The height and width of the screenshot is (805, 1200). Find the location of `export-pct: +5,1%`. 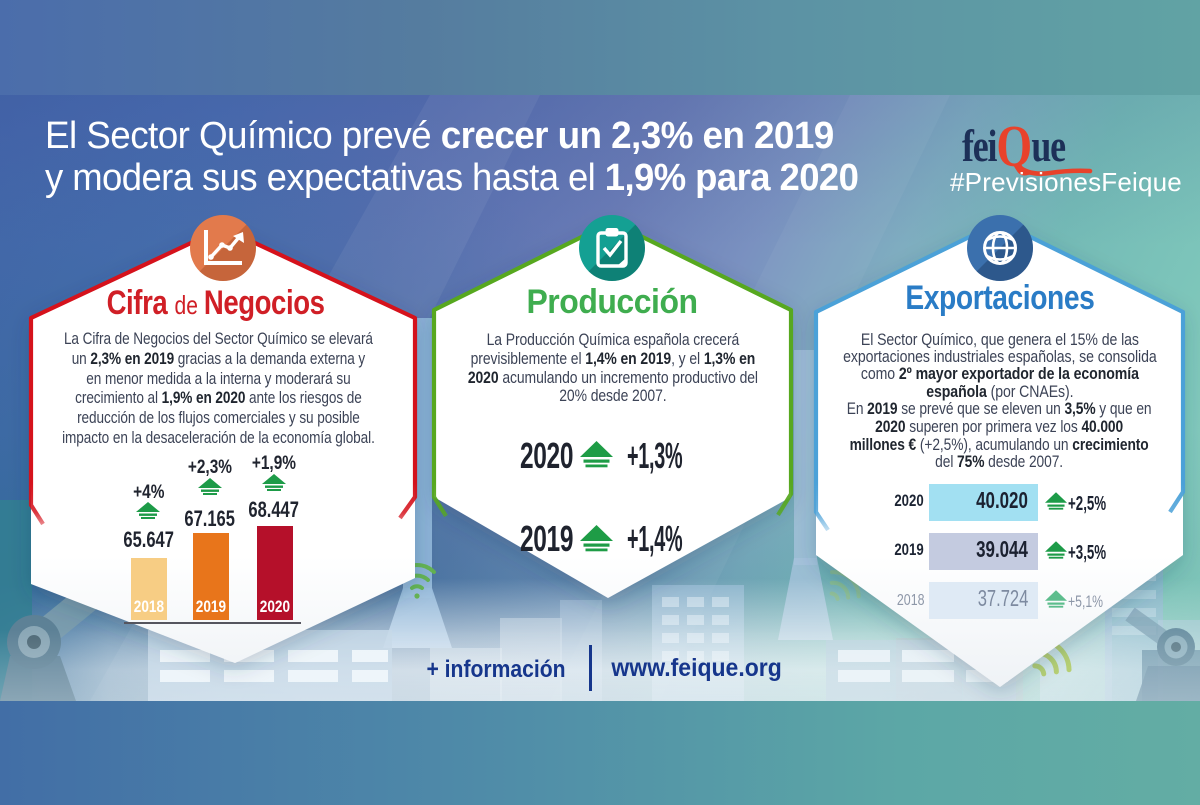

export-pct: +5,1% is located at coordinates (1092, 602).